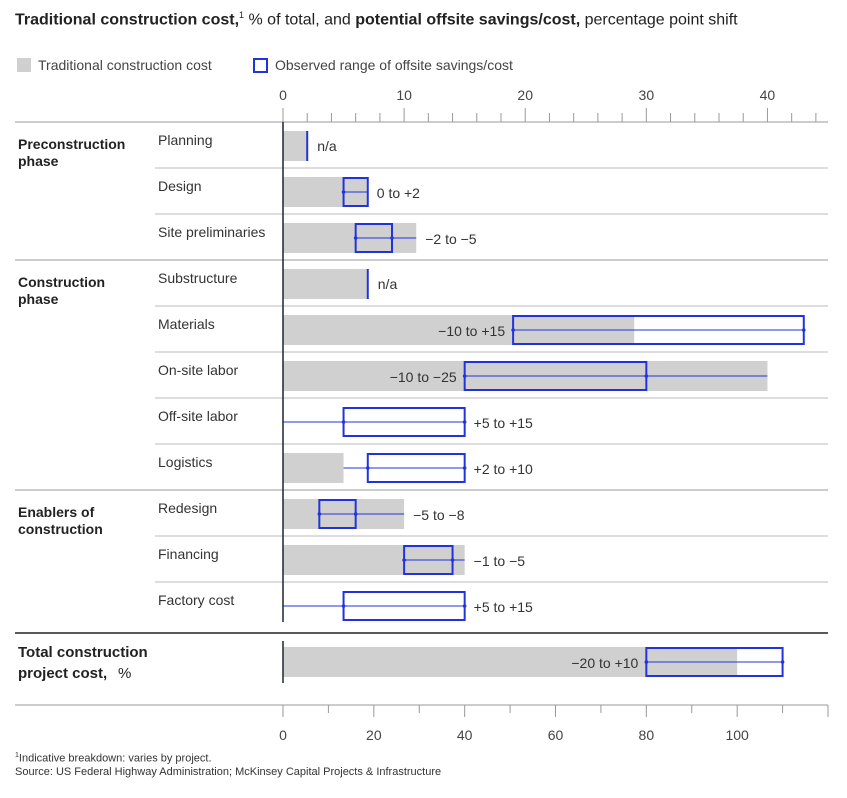 Image resolution: width=847 pixels, height=798 pixels. I want to click on group-label: Preconstruction, so click(71, 144).